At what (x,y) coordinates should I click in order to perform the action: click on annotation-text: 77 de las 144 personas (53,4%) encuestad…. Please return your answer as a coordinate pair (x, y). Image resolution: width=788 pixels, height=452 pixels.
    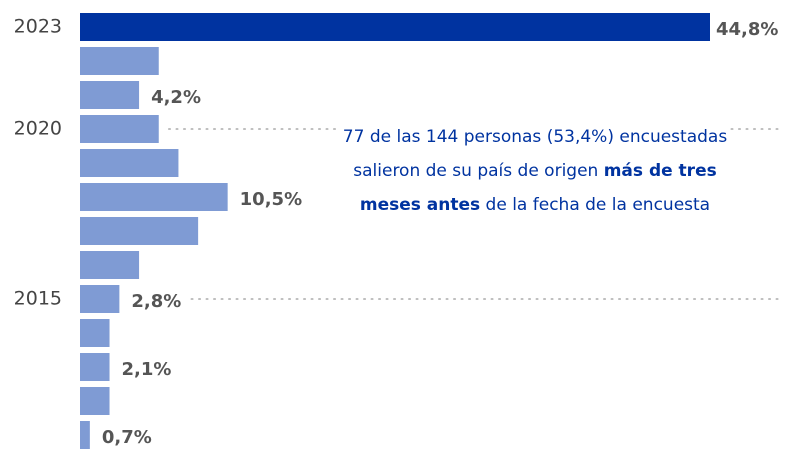
    Looking at the image, I should click on (535, 154).